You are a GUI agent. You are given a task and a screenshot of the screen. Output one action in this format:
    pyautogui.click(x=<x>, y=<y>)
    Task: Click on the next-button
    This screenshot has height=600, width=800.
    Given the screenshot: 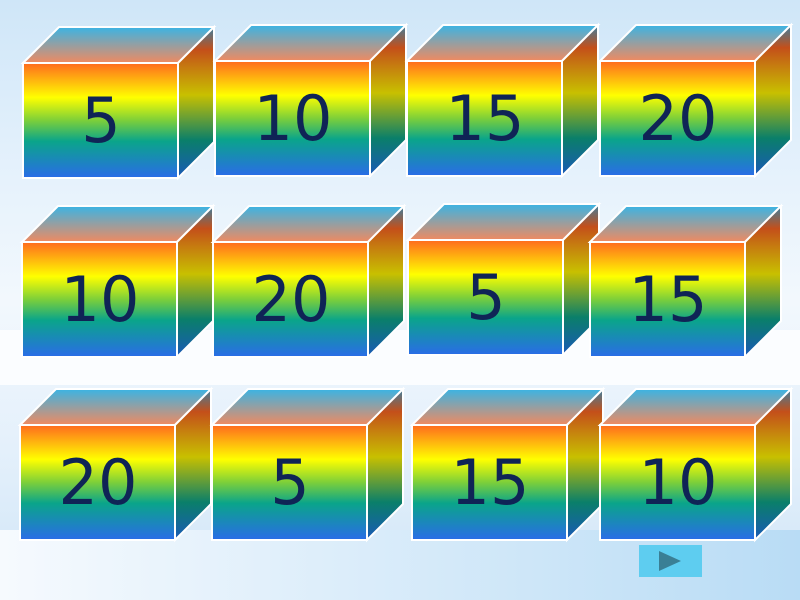 What is the action you would take?
    pyautogui.click(x=670, y=561)
    